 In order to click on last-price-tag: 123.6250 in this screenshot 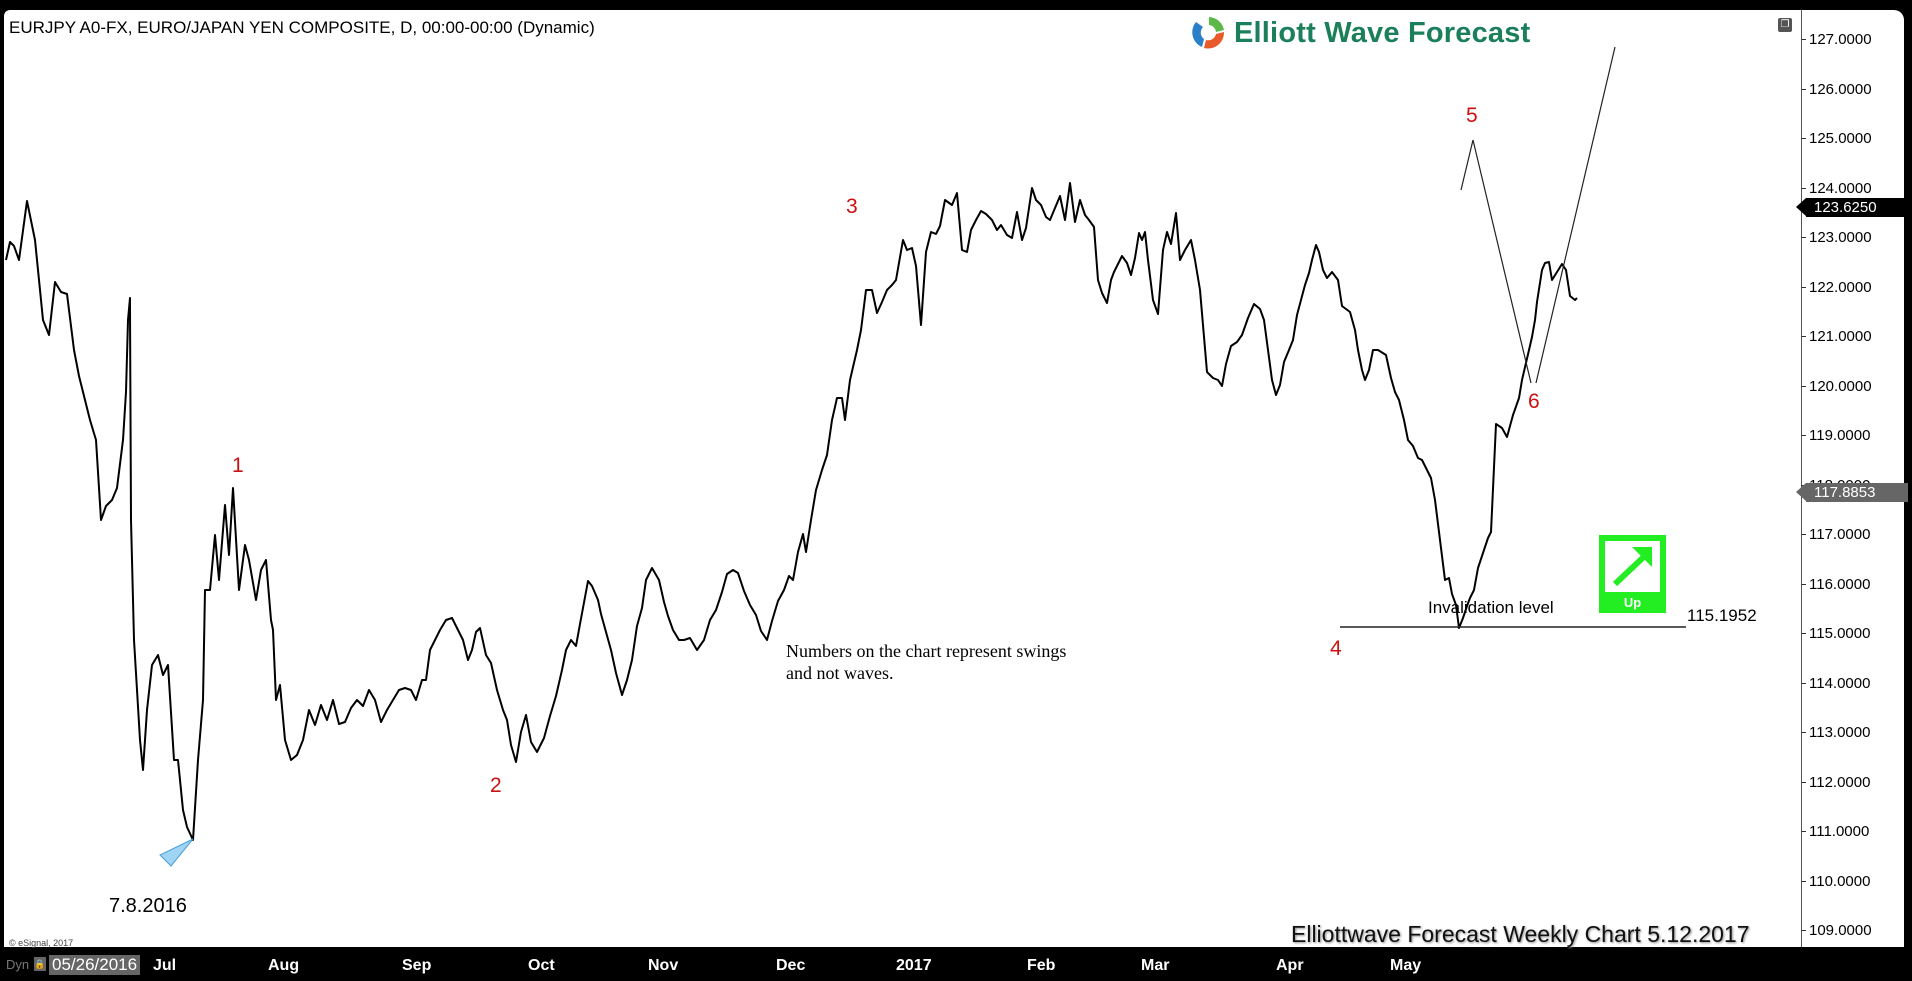, I will do `click(1852, 207)`.